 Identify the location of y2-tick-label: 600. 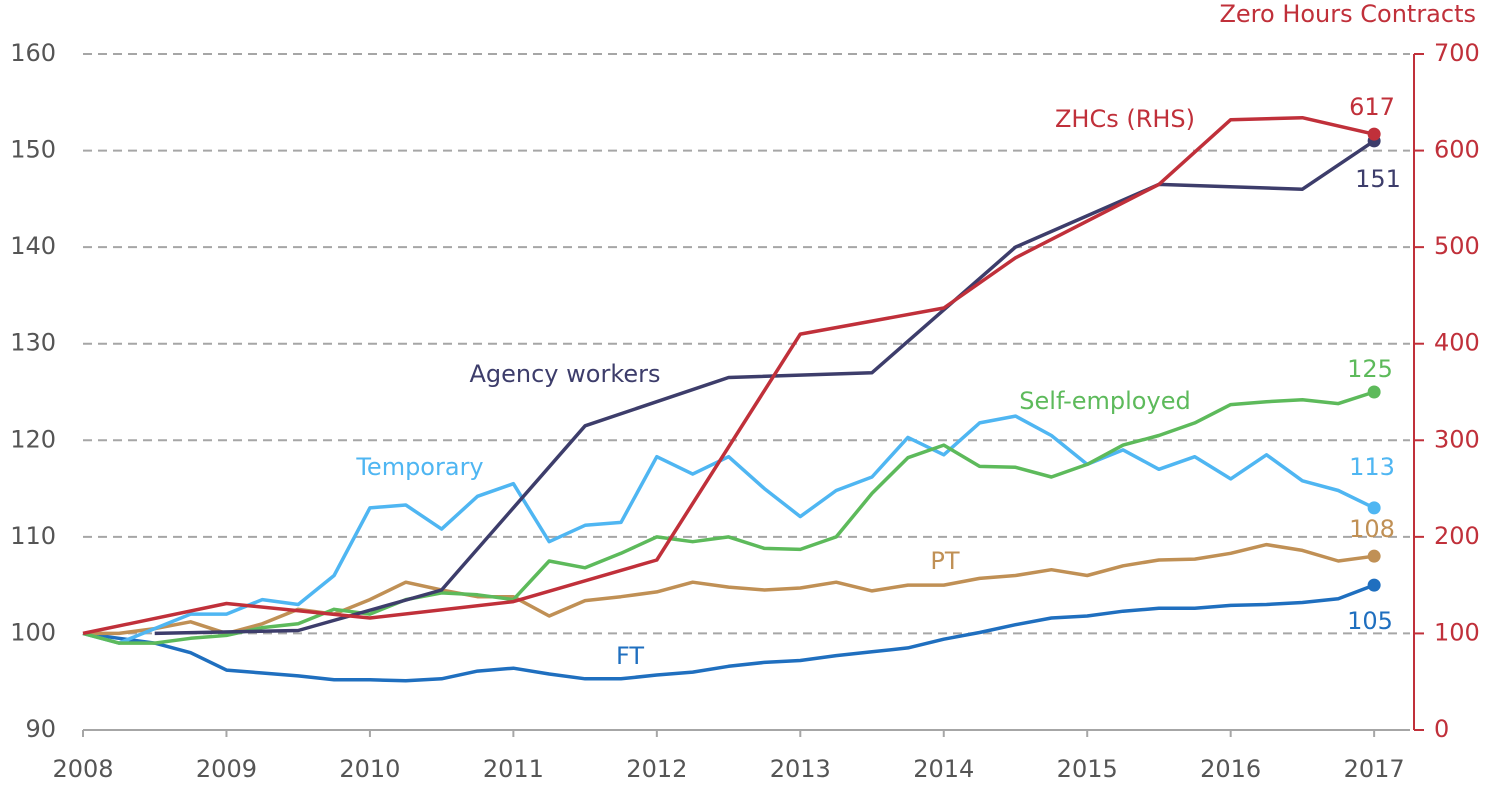
(1457, 150).